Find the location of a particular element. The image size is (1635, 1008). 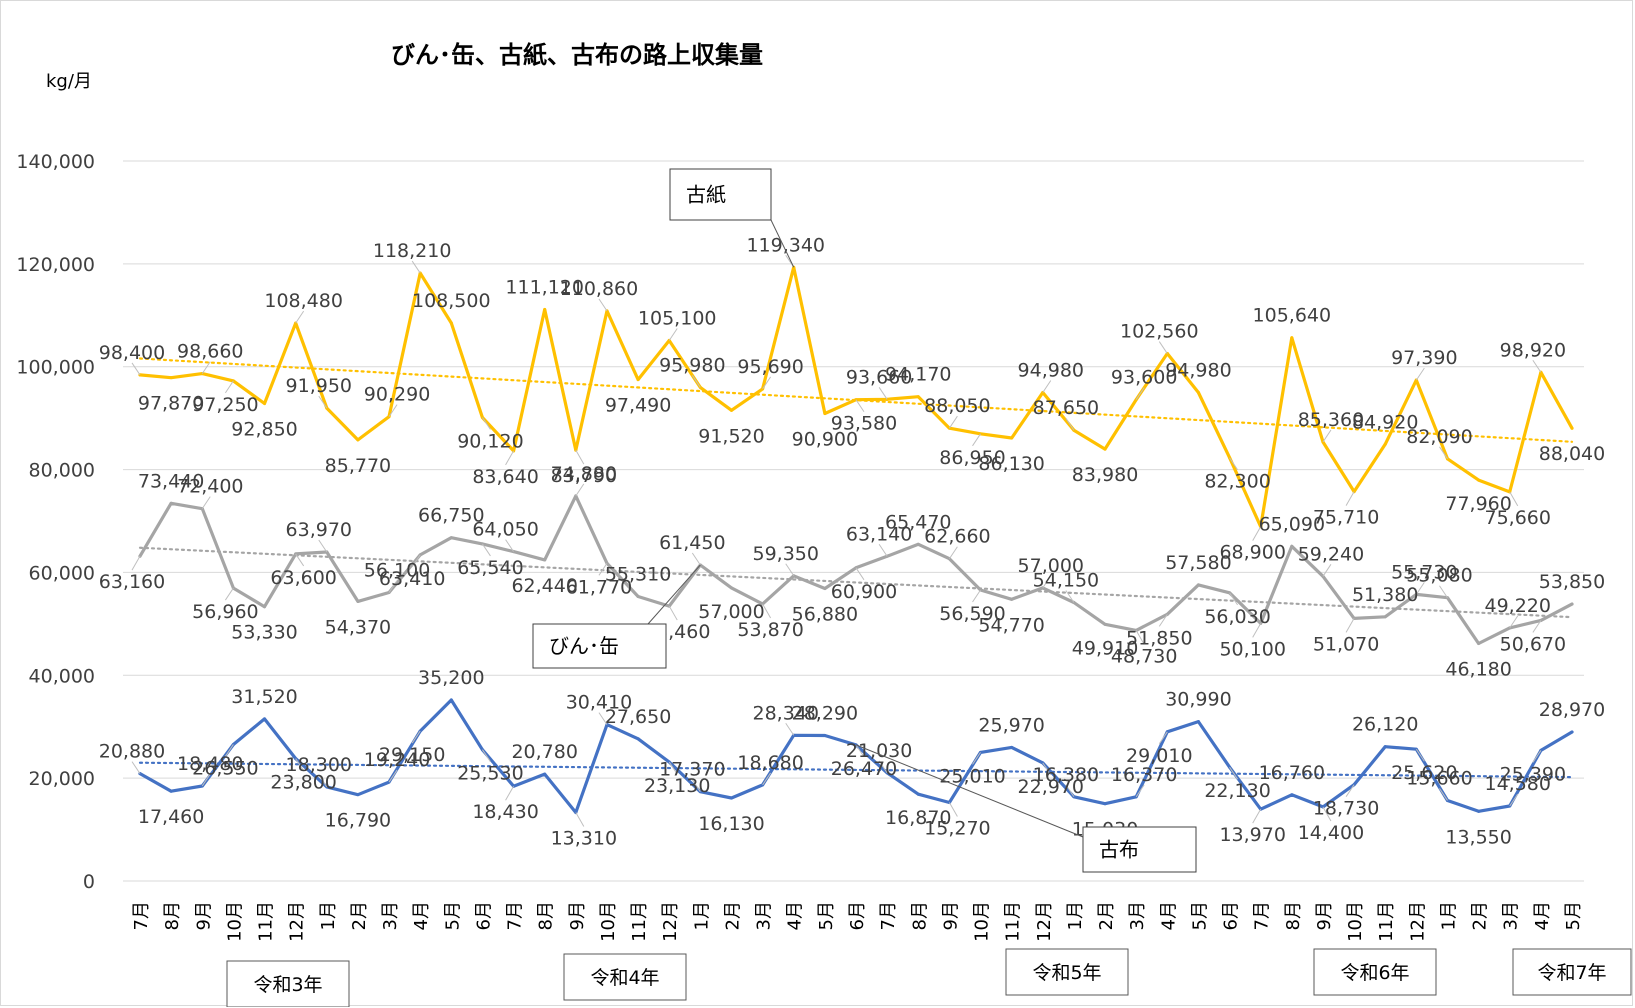

data-label: 95,980 is located at coordinates (692, 365).